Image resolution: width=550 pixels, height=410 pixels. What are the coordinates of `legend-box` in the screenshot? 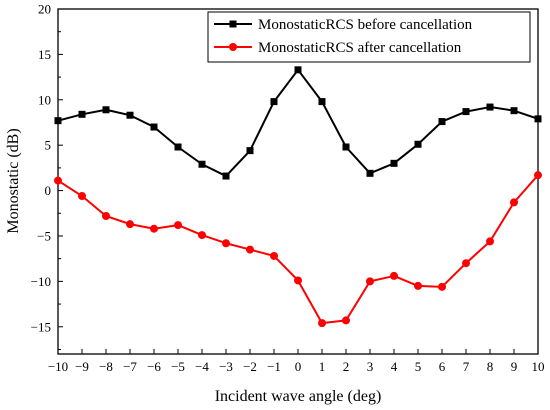 It's located at (369, 37).